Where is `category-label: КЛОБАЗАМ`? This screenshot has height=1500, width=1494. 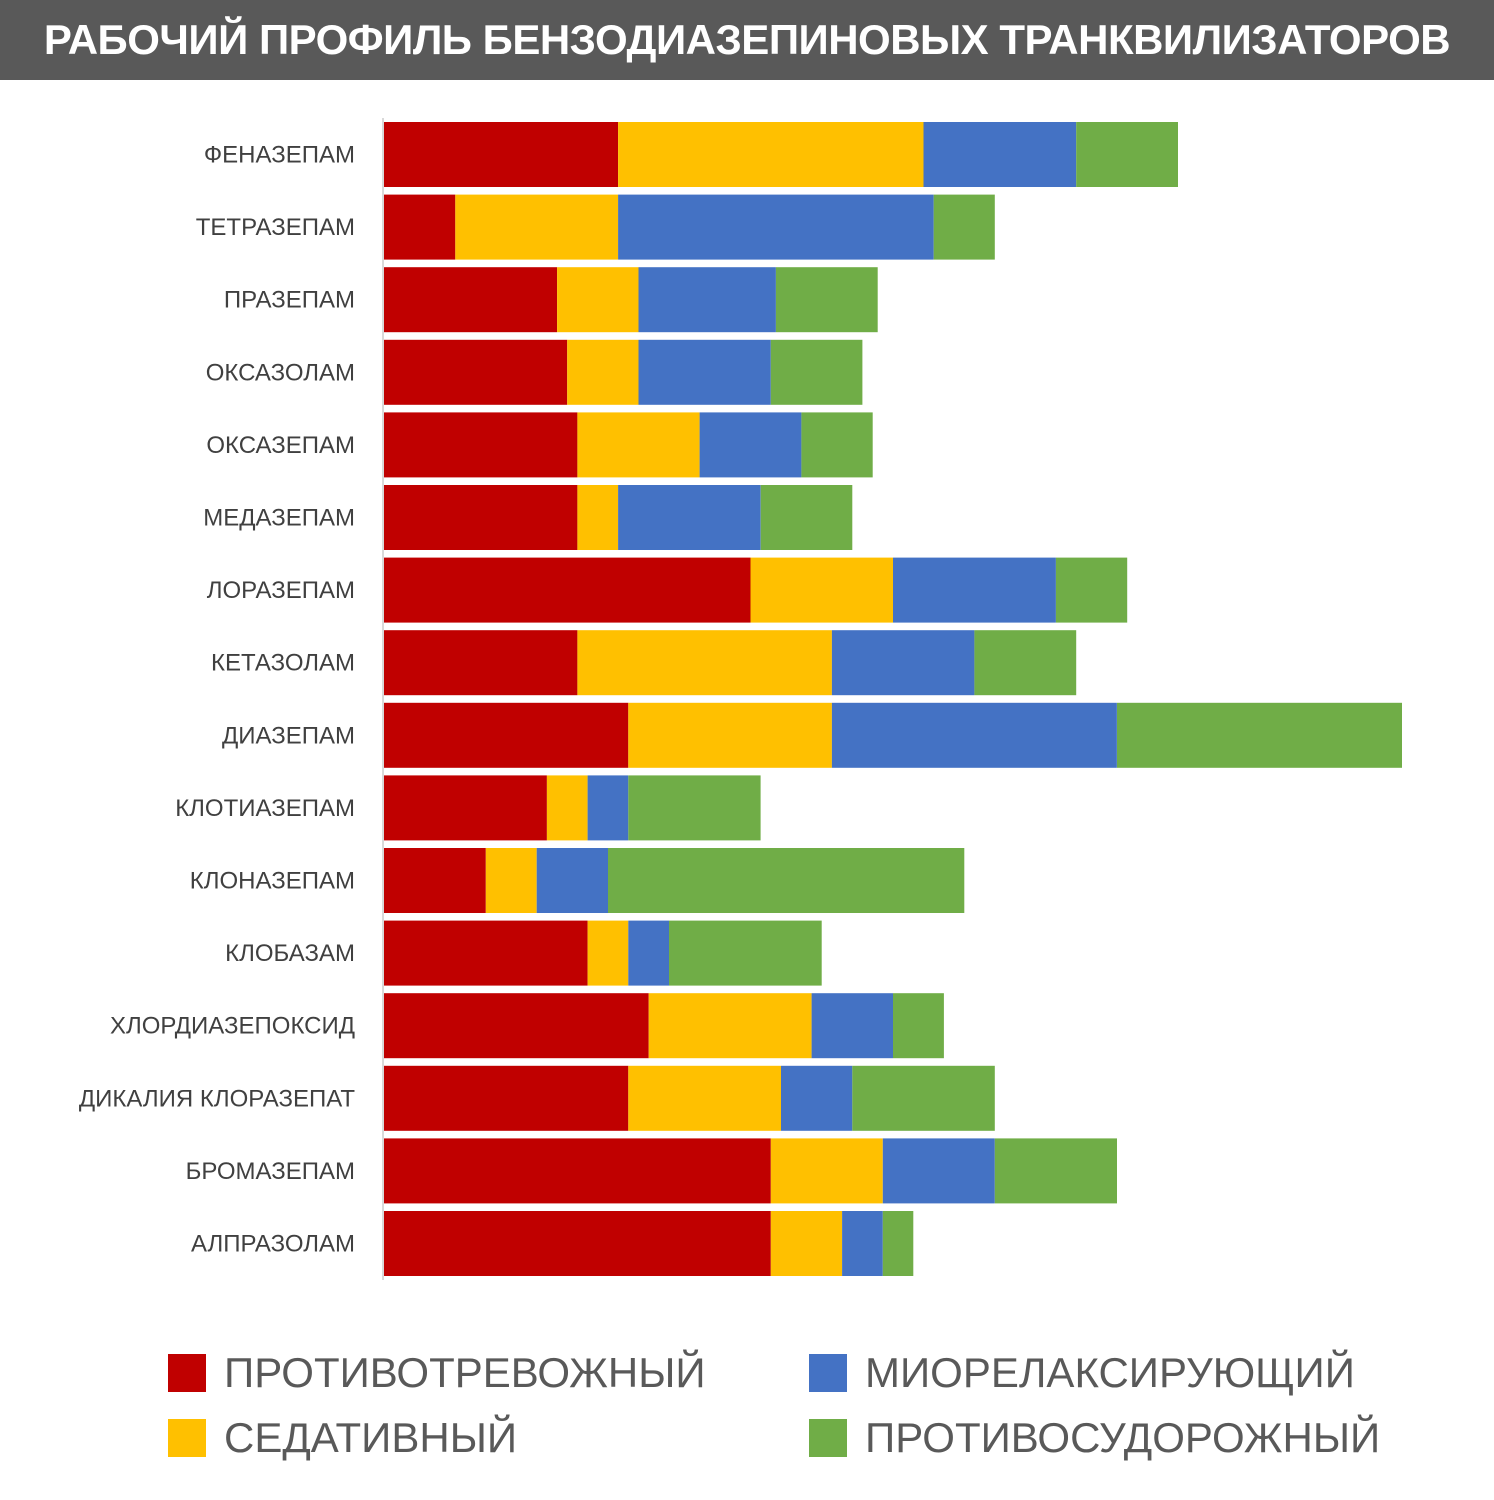
category-label: КЛОБАЗАМ is located at coordinates (290, 953).